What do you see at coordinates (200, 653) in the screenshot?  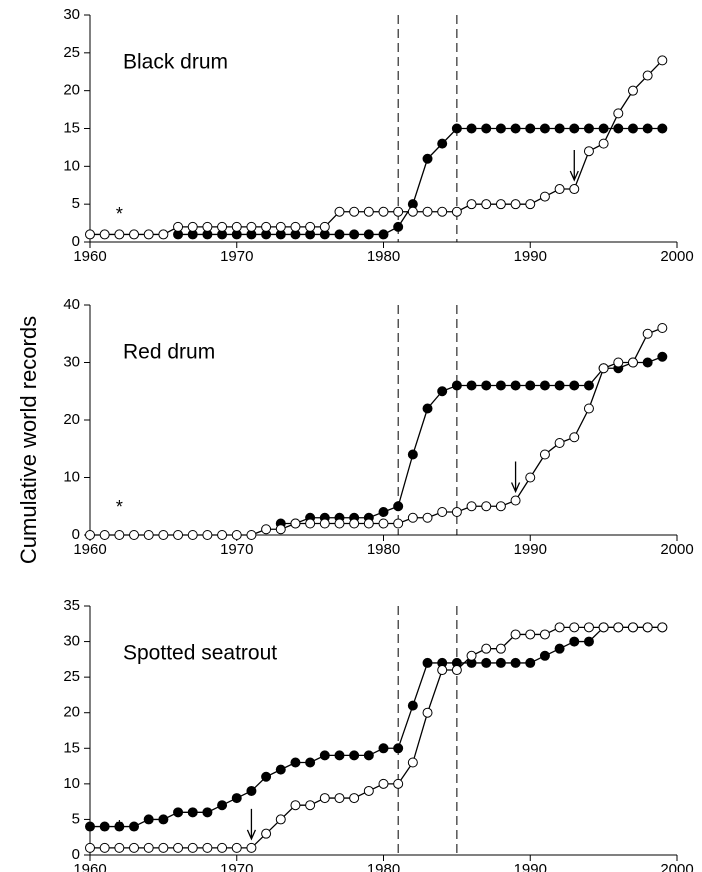 I see `panel-title: Spotted seatrout` at bounding box center [200, 653].